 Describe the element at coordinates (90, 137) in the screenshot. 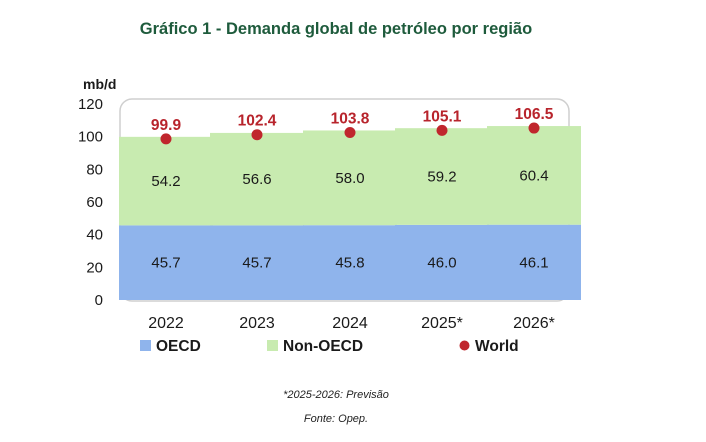

I see `y-tick-label: 100` at that location.